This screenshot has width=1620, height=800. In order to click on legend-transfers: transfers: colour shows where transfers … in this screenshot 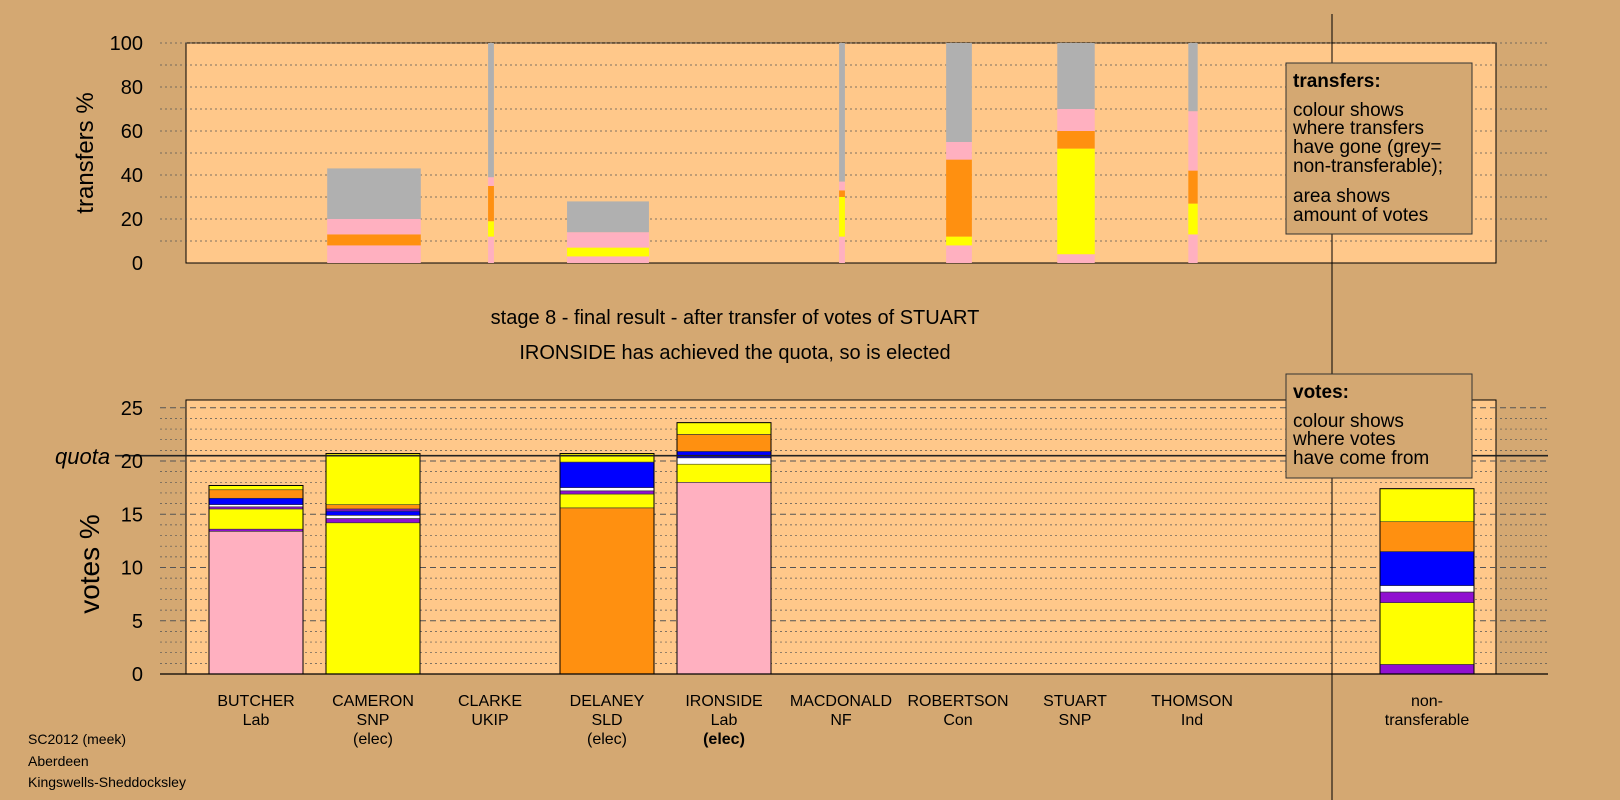, I will do `click(1379, 148)`.